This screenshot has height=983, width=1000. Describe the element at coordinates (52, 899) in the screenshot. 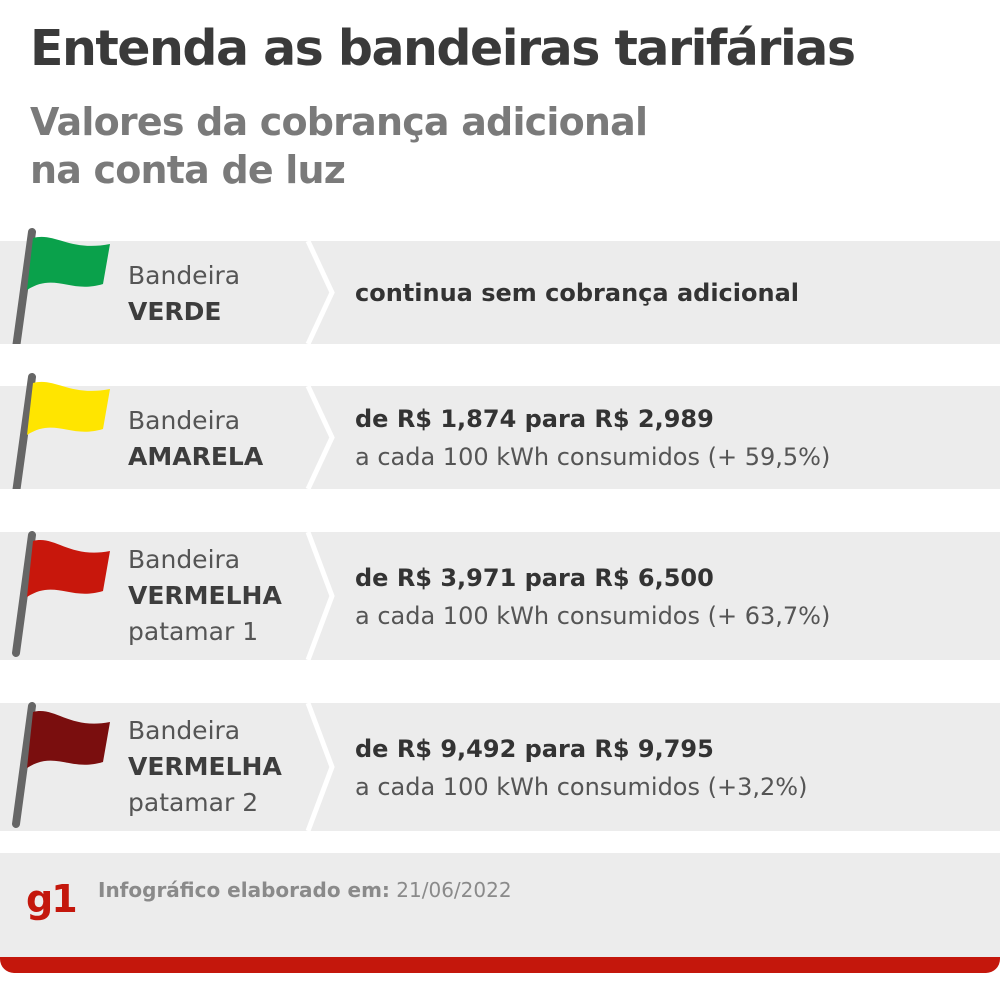

I see `g1-logo: g1` at that location.